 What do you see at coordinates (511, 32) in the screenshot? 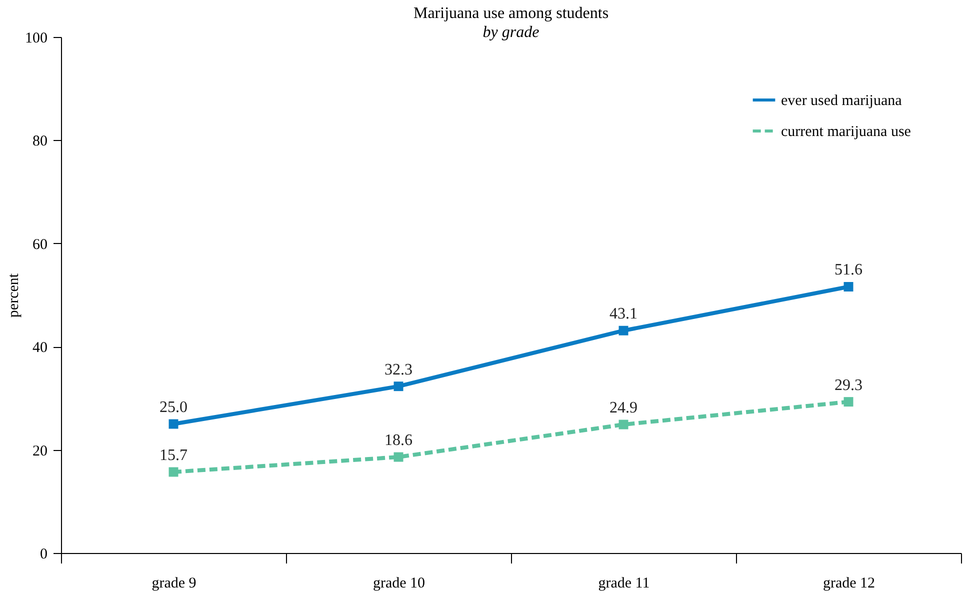
I see `chart-subtitle: by grade` at bounding box center [511, 32].